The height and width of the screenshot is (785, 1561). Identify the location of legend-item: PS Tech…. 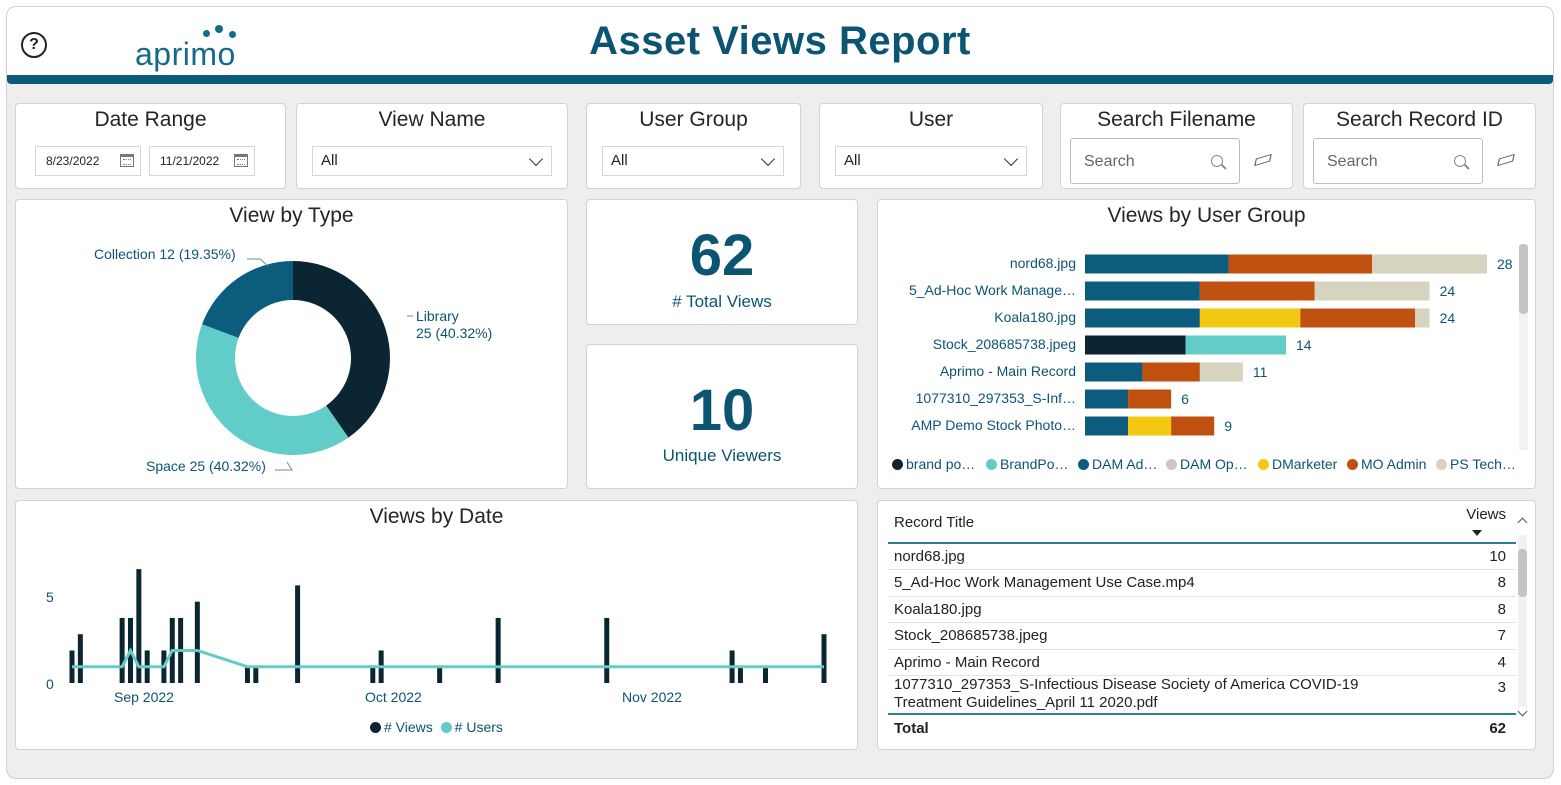
(1476, 464).